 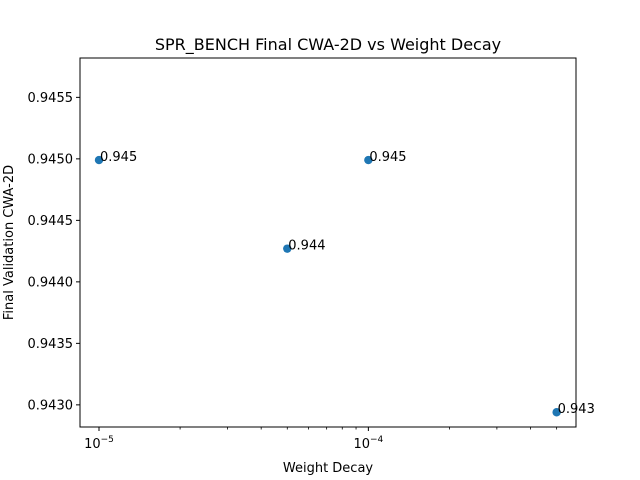 What do you see at coordinates (99, 443) in the screenshot?
I see `x-tick-label: 10⁻⁵` at bounding box center [99, 443].